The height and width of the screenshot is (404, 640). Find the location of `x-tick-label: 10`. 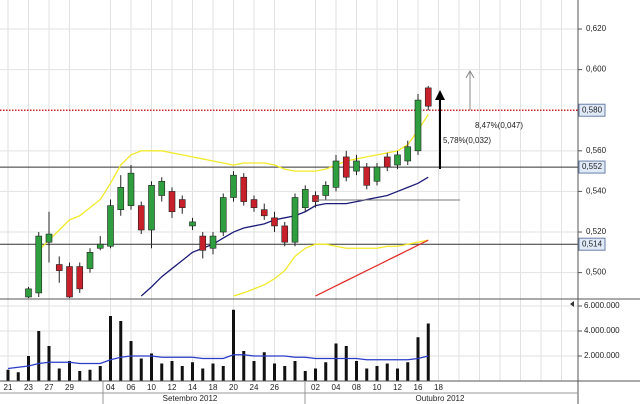

x-tick-label: 10 is located at coordinates (151, 387).